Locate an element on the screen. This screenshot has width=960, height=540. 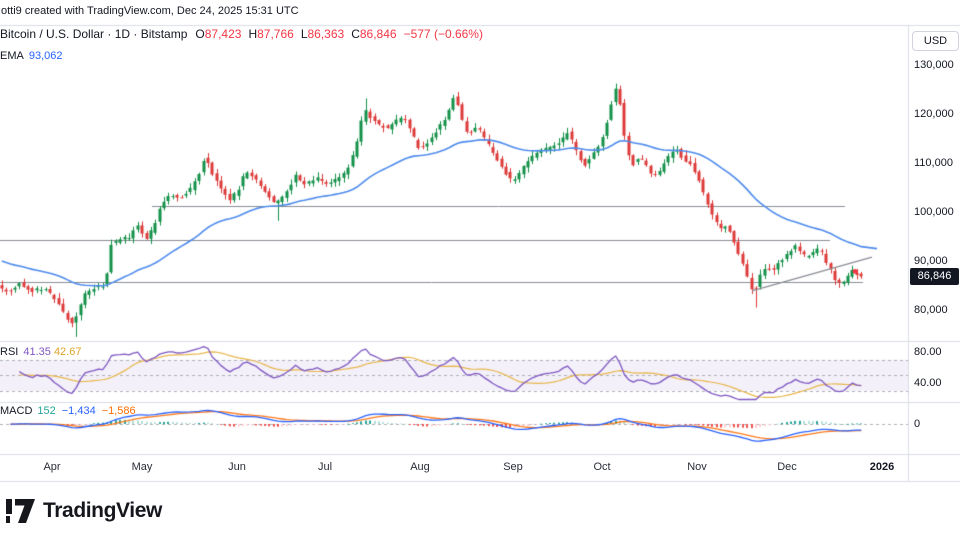
macd-axis-zero-label: 0 is located at coordinates (917, 424).